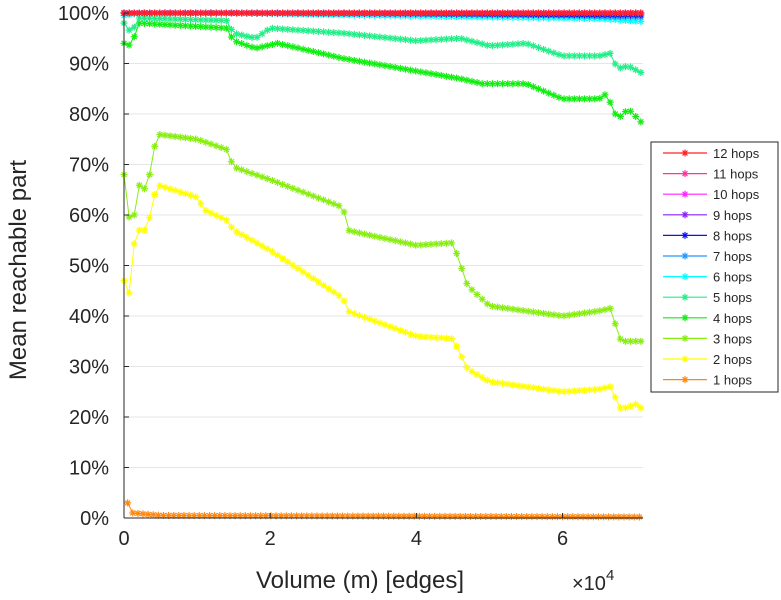 The height and width of the screenshot is (600, 781). I want to click on x-multiplier-base: ×10, so click(589, 584).